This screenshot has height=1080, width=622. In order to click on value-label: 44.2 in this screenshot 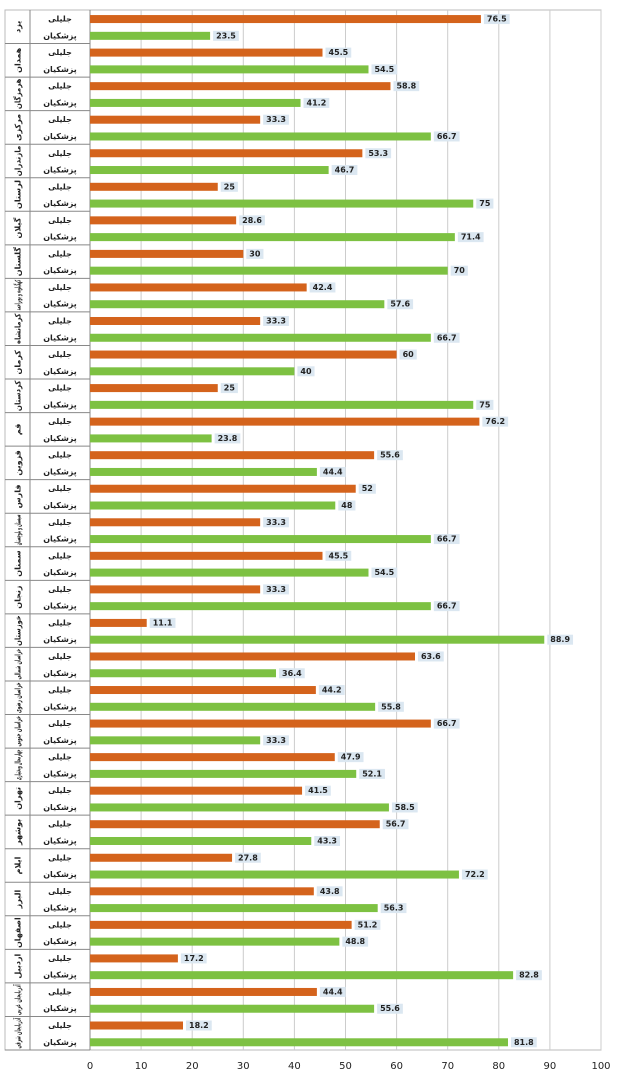, I will do `click(332, 690)`.